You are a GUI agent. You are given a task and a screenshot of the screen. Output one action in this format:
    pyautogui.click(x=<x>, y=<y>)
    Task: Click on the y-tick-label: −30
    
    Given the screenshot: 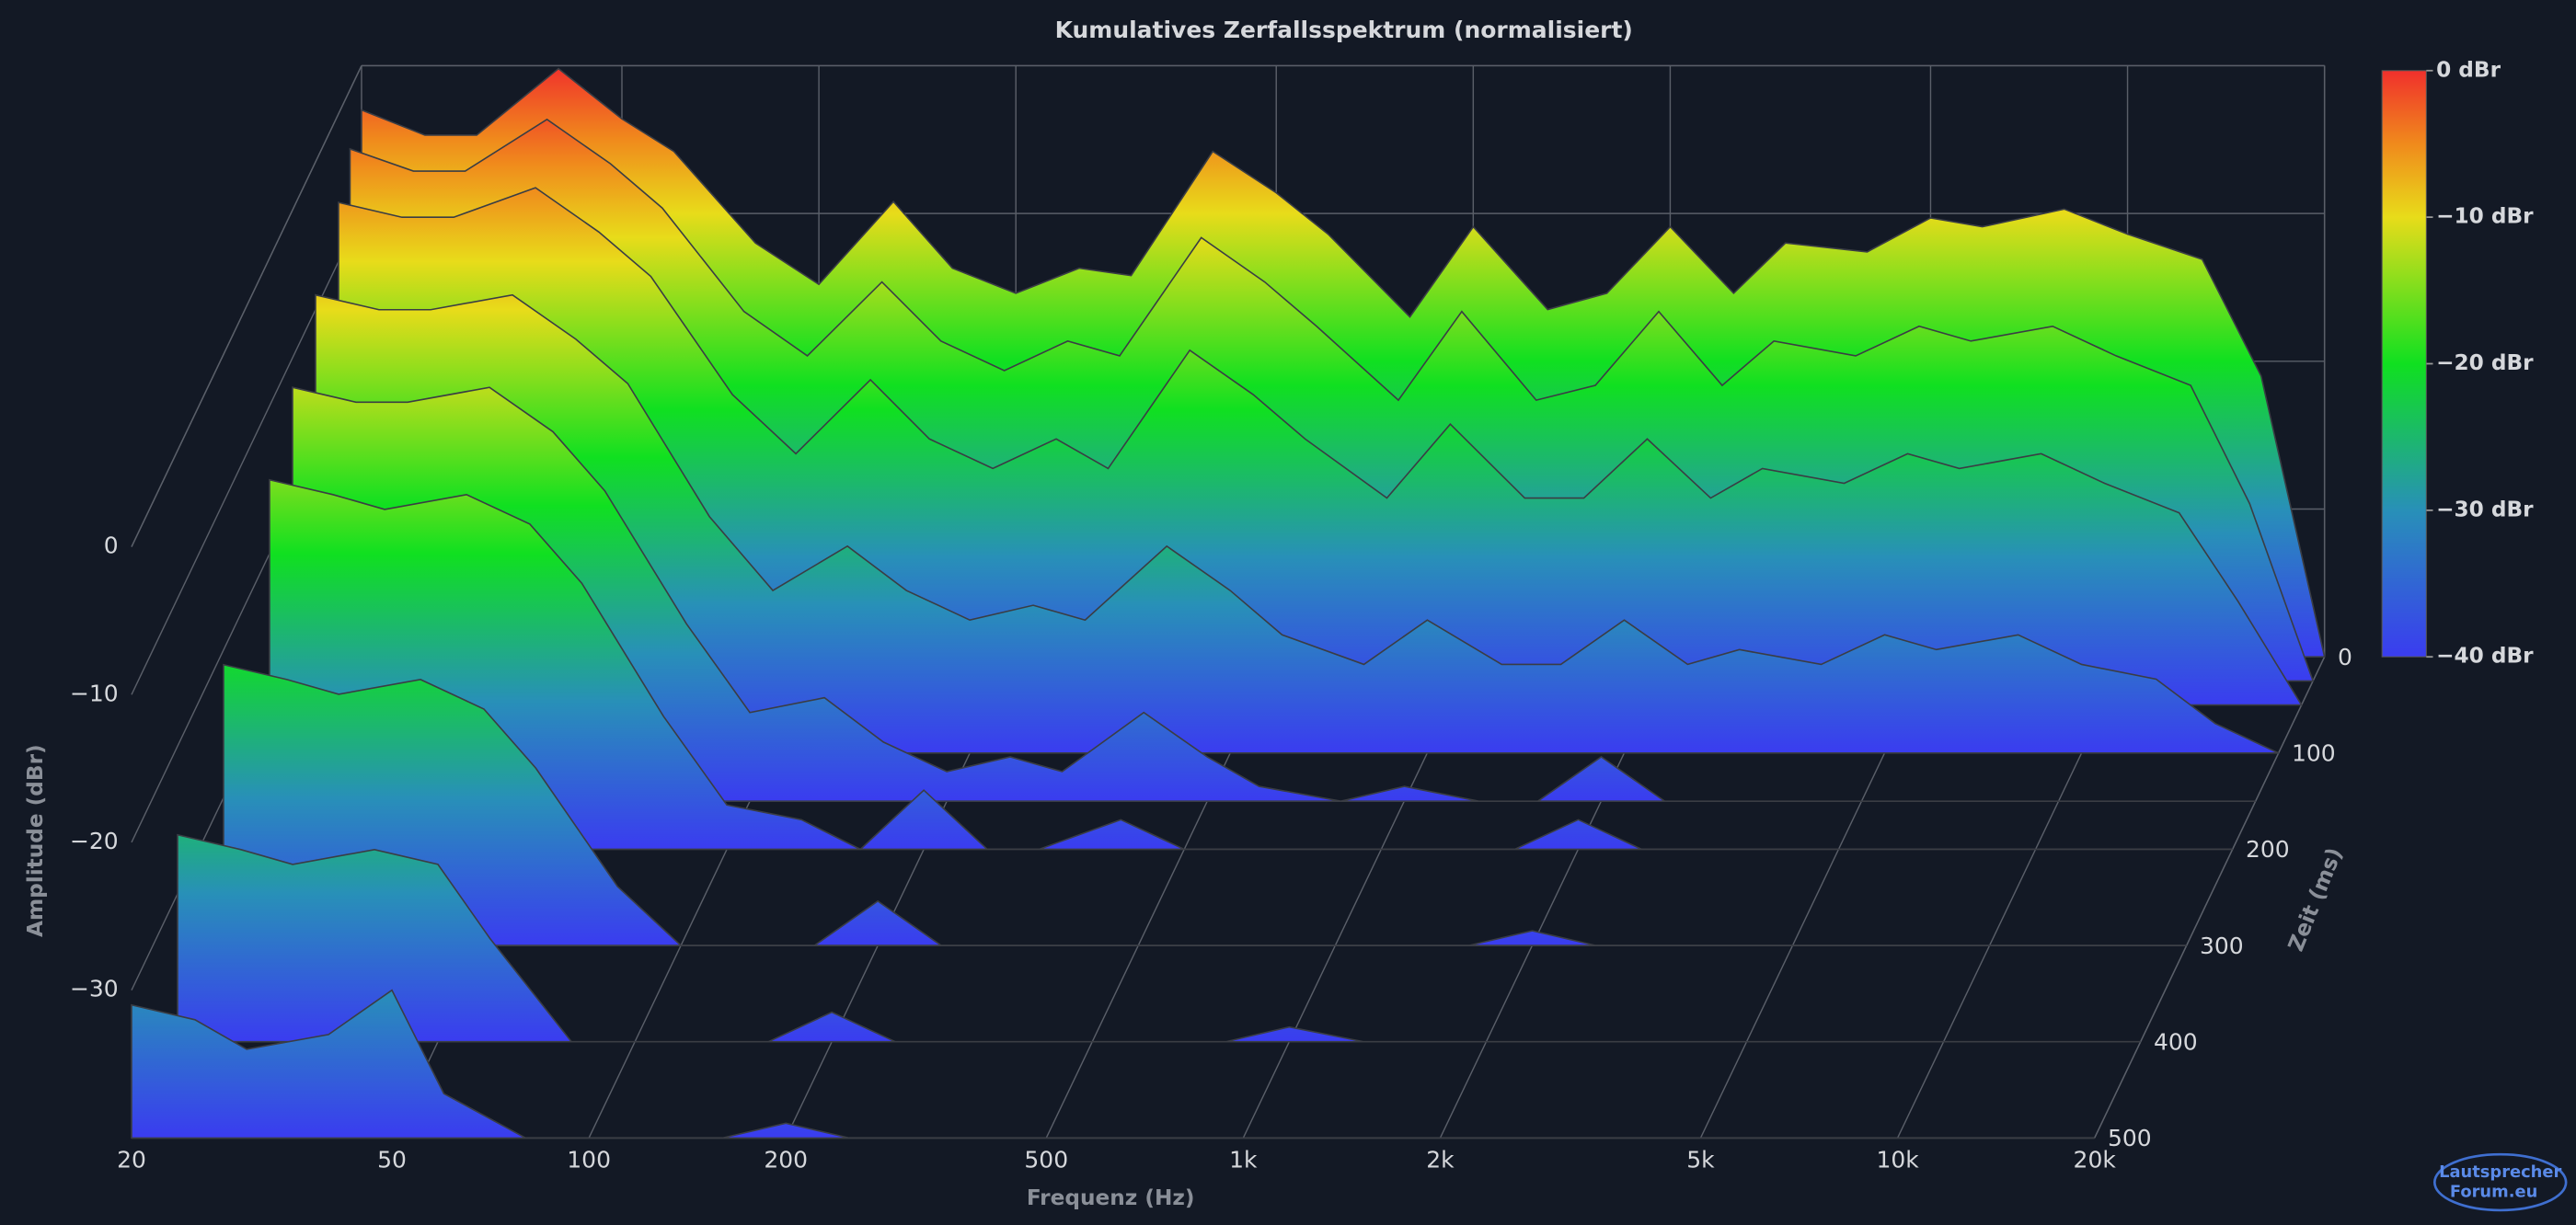 What is the action you would take?
    pyautogui.click(x=94, y=989)
    